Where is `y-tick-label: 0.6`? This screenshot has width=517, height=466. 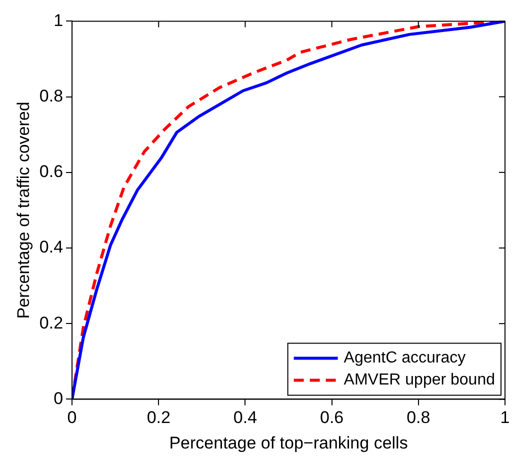
y-tick-label: 0.6 is located at coordinates (51, 172).